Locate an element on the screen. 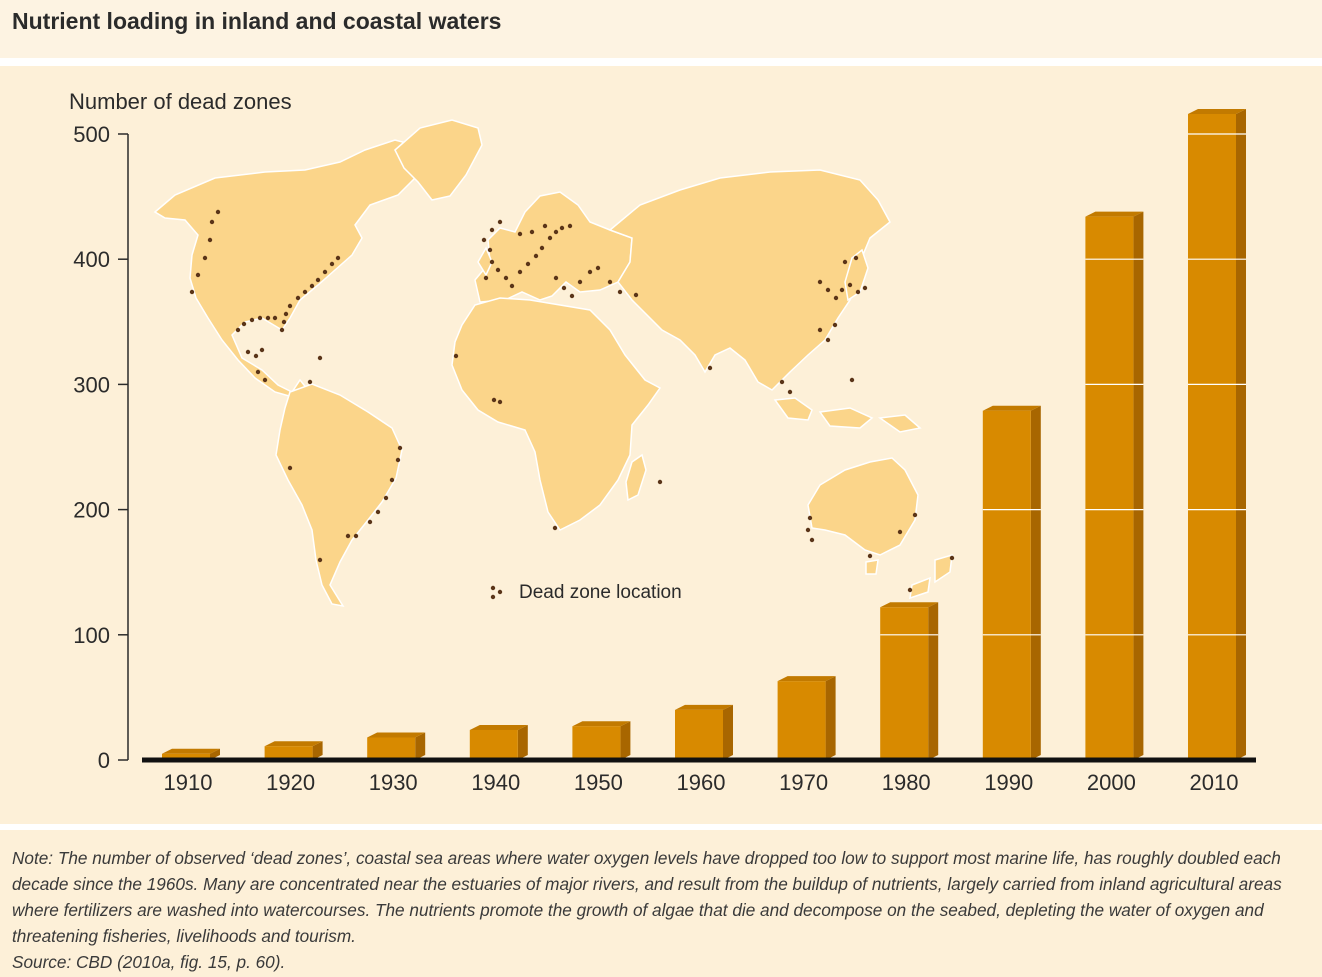  x-tick-label: 1970 is located at coordinates (803, 782).